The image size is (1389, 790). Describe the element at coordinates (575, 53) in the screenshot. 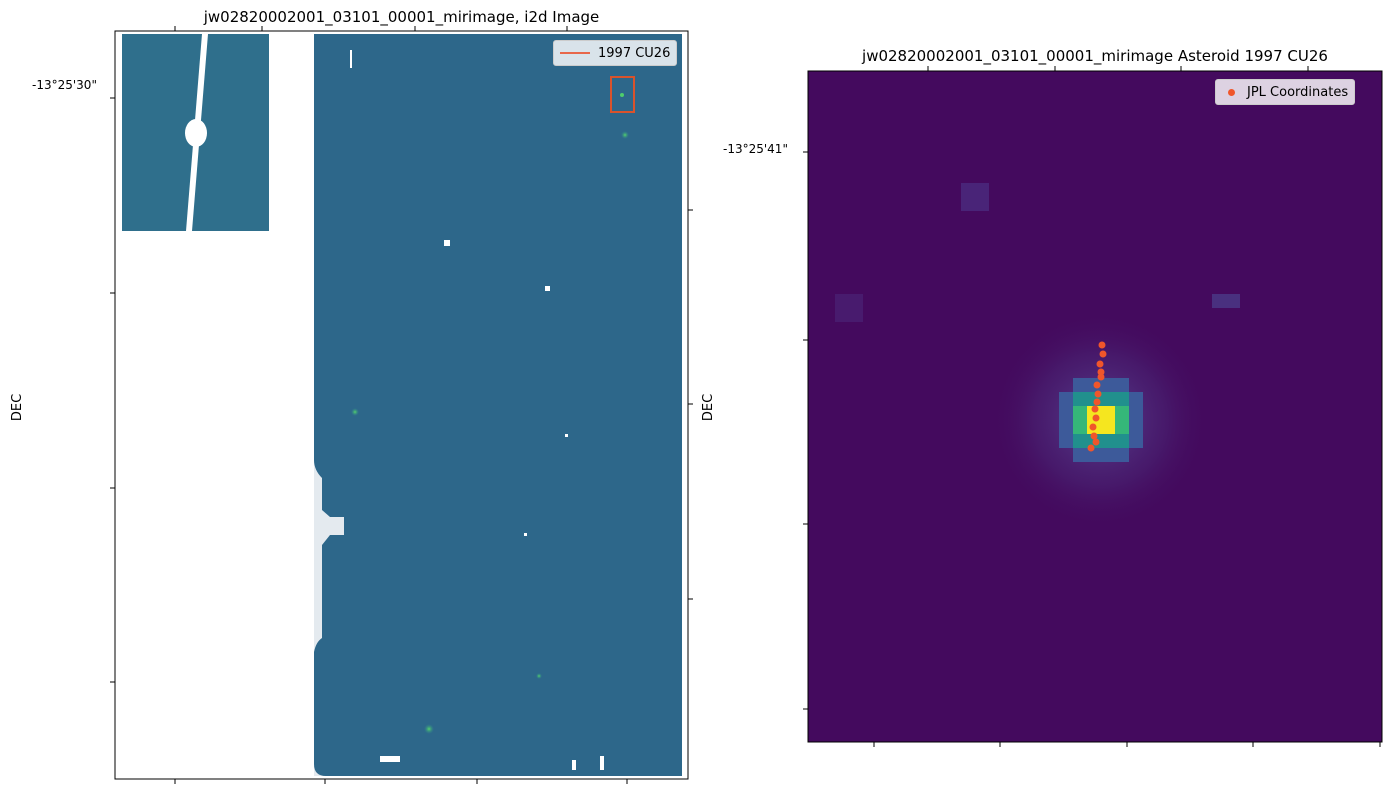

I see `legend-line-swatch` at that location.